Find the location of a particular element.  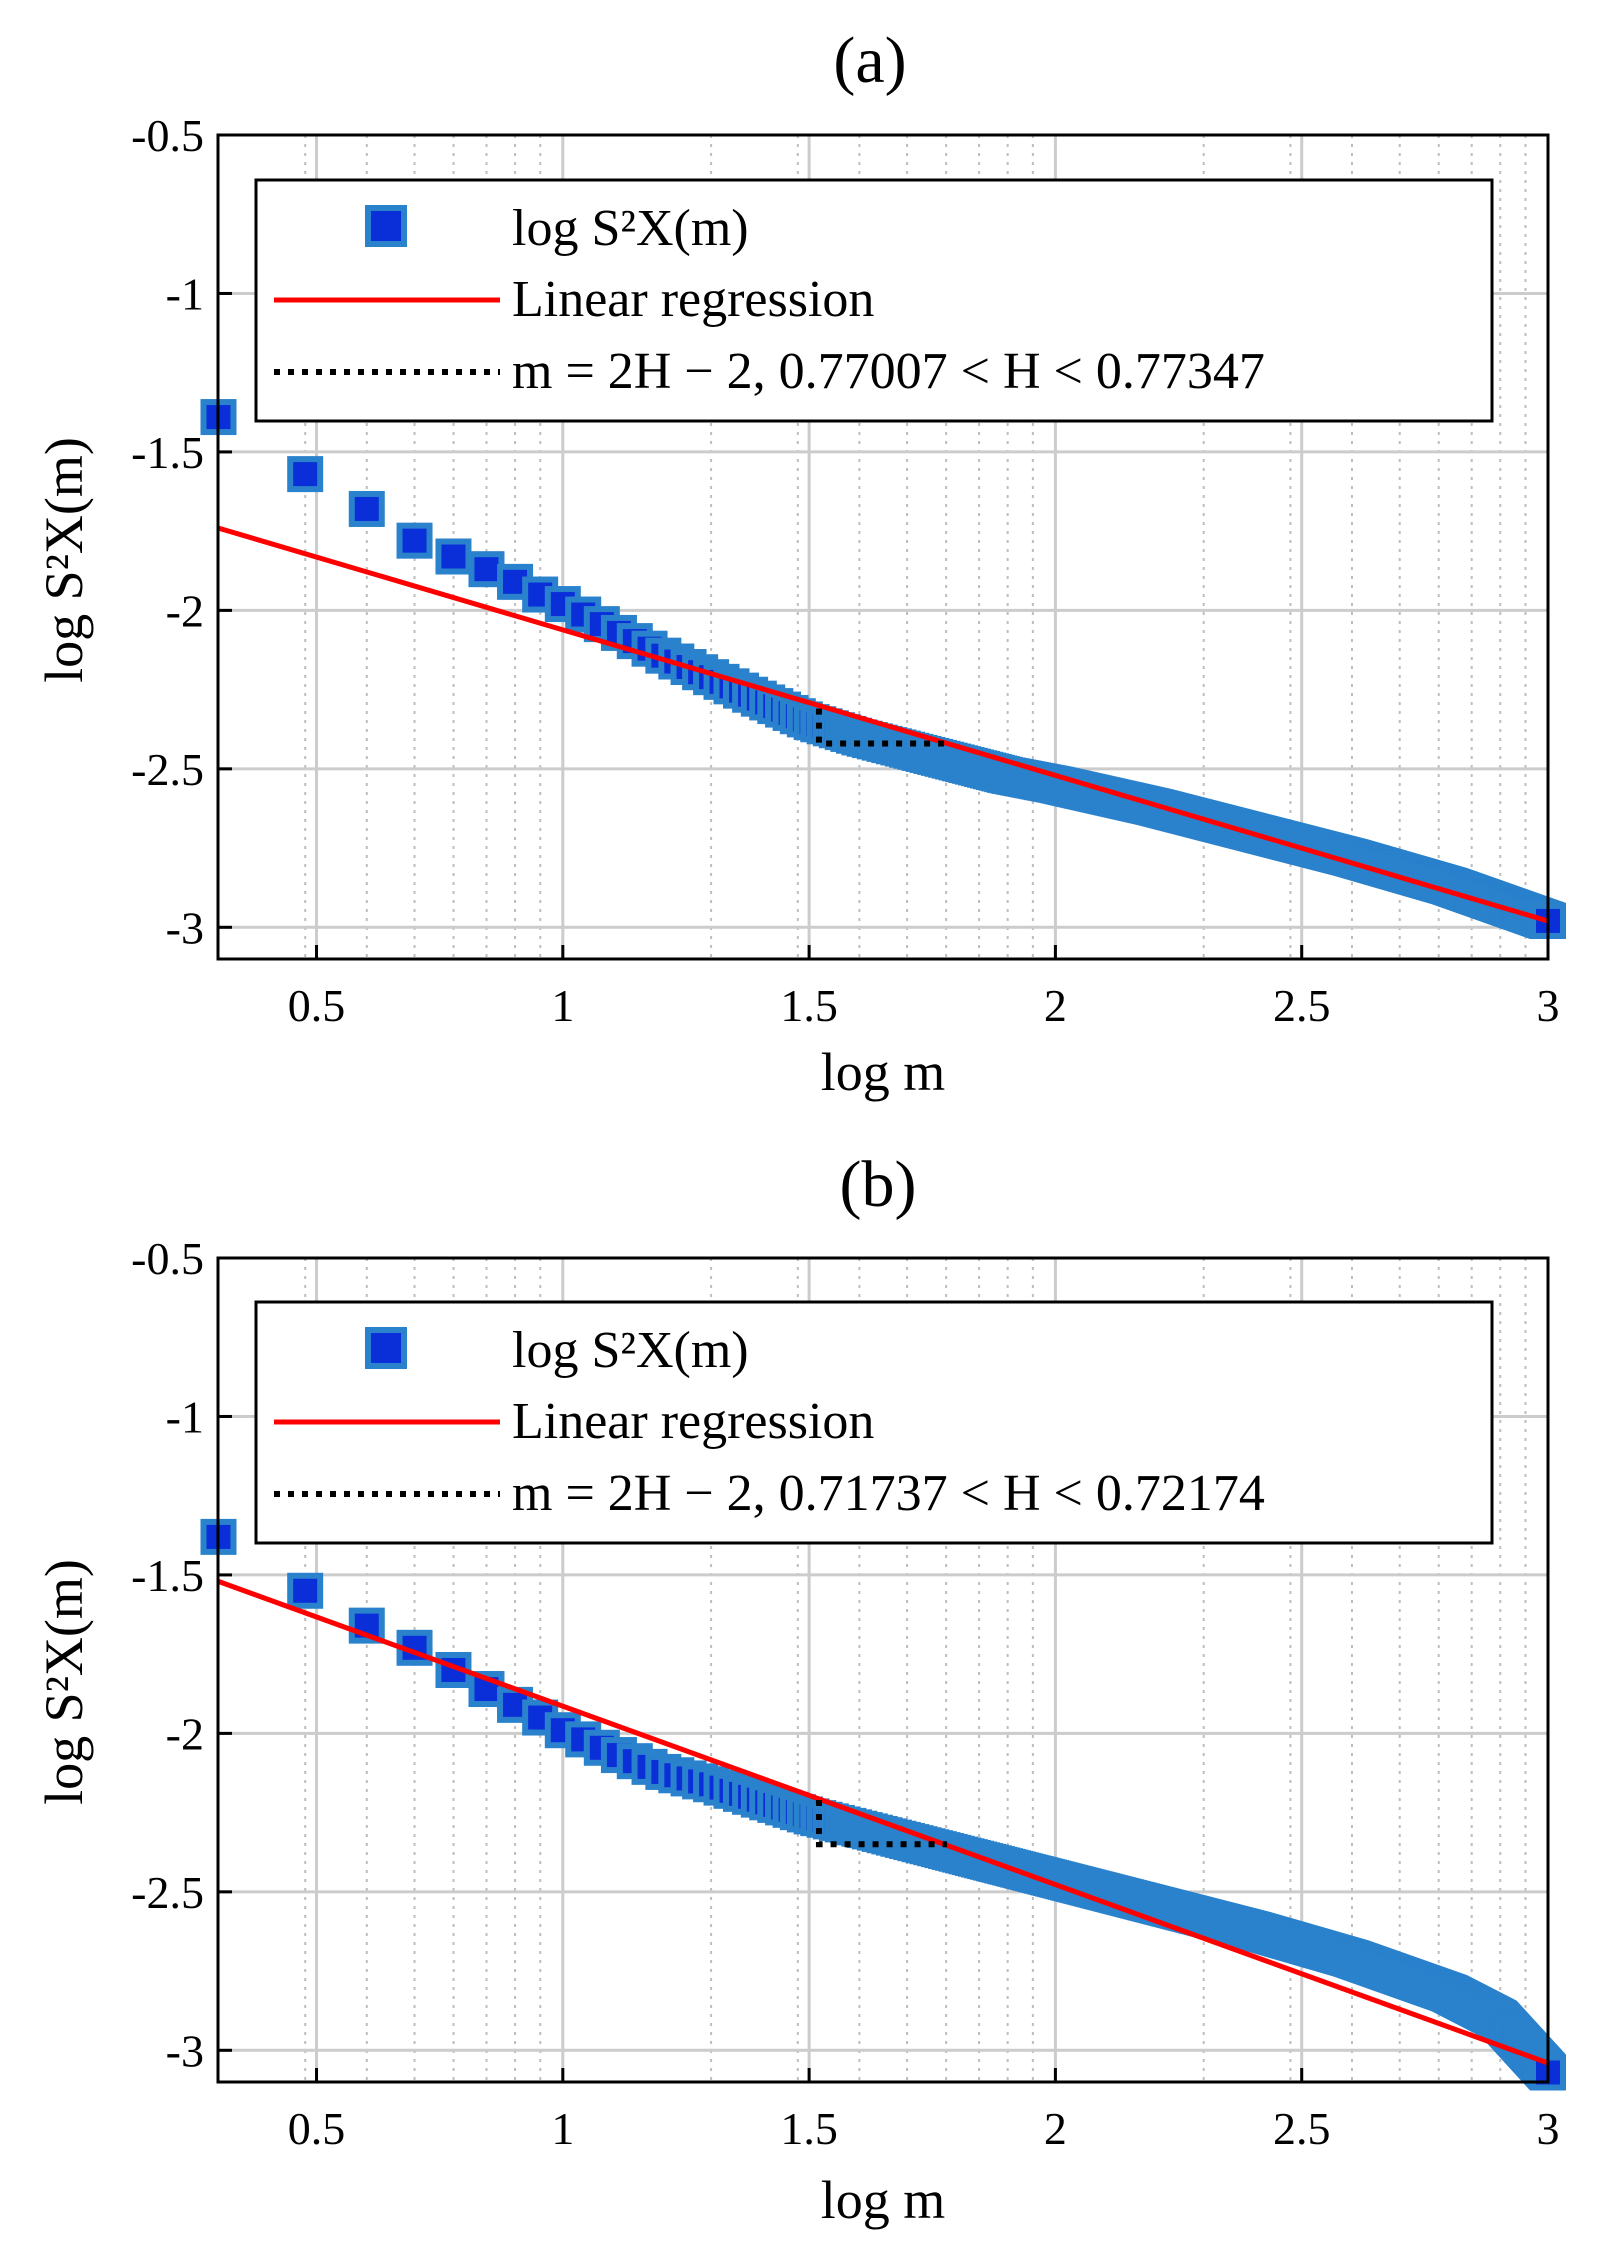

panel-b-reference-guide is located at coordinates (881, 1823).